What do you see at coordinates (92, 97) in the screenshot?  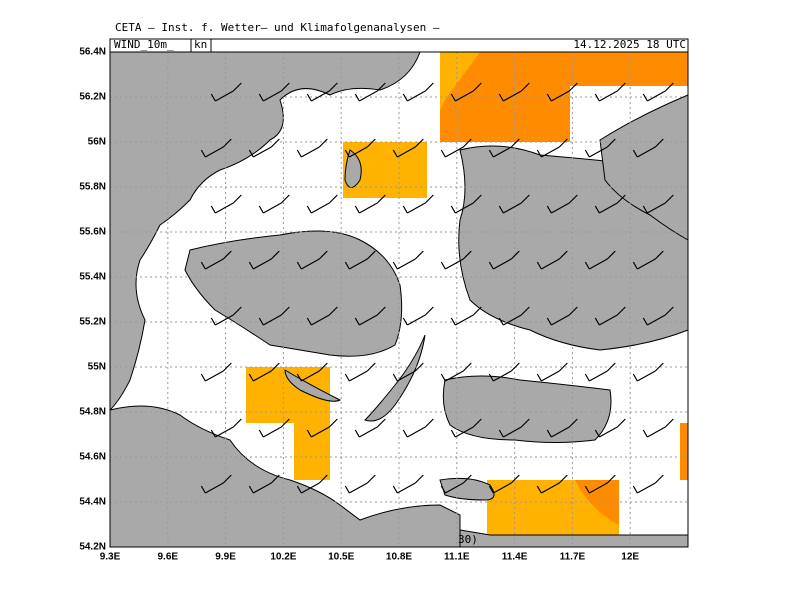 I see `lat-label: 56.2N` at bounding box center [92, 97].